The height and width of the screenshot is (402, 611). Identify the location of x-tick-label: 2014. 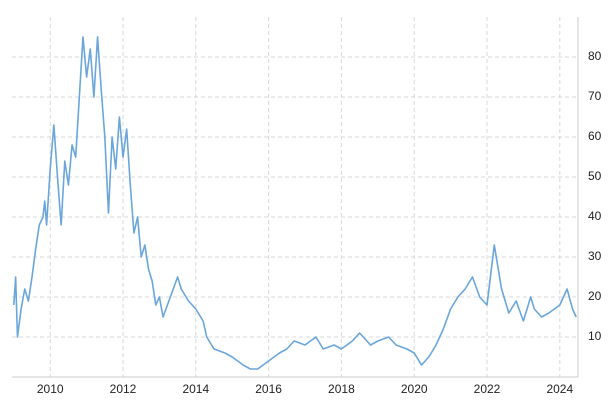
(195, 389).